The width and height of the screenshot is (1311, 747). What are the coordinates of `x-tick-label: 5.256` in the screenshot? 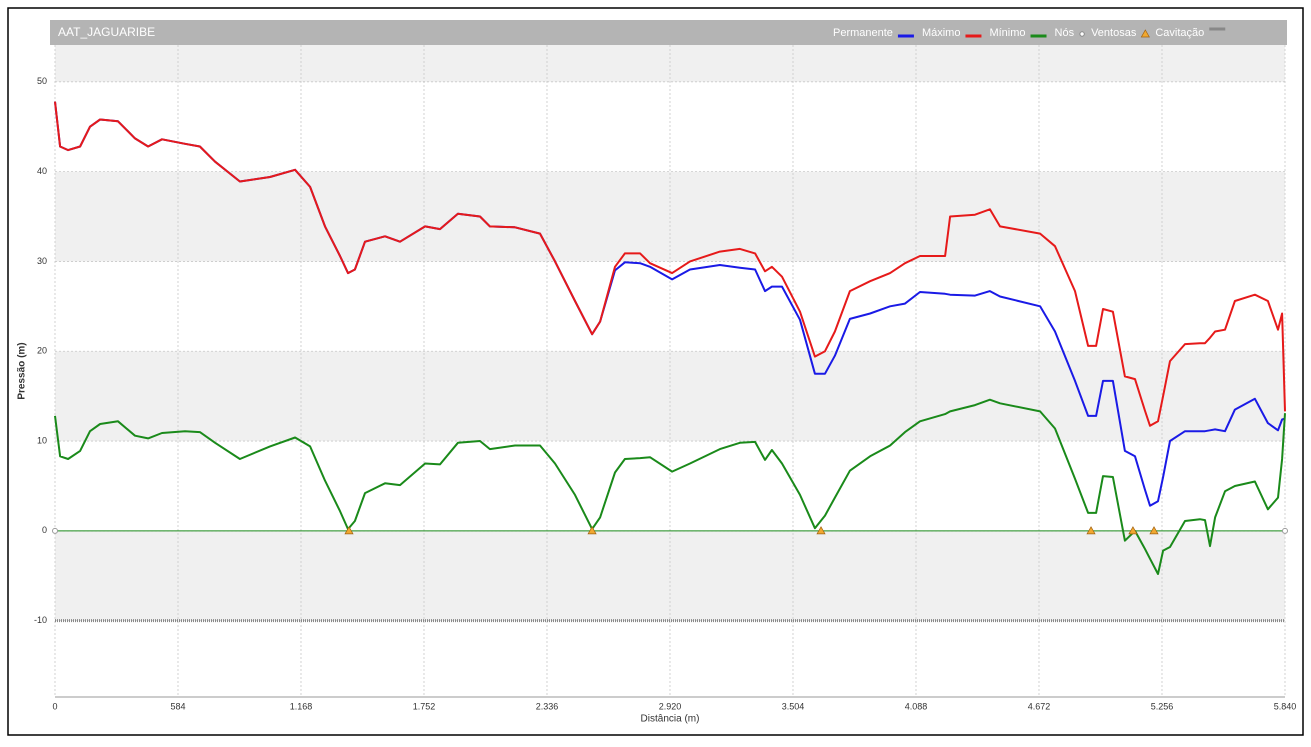 It's located at (1162, 706).